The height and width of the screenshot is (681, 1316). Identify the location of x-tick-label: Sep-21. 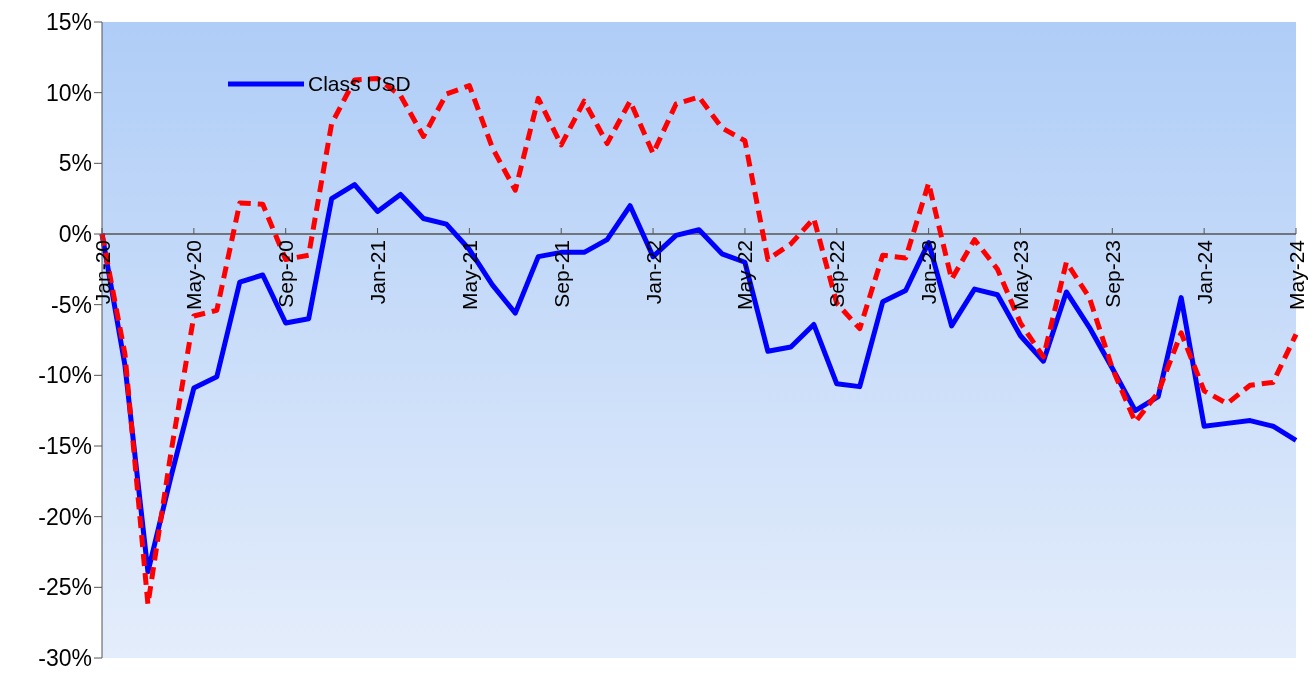
(561, 274).